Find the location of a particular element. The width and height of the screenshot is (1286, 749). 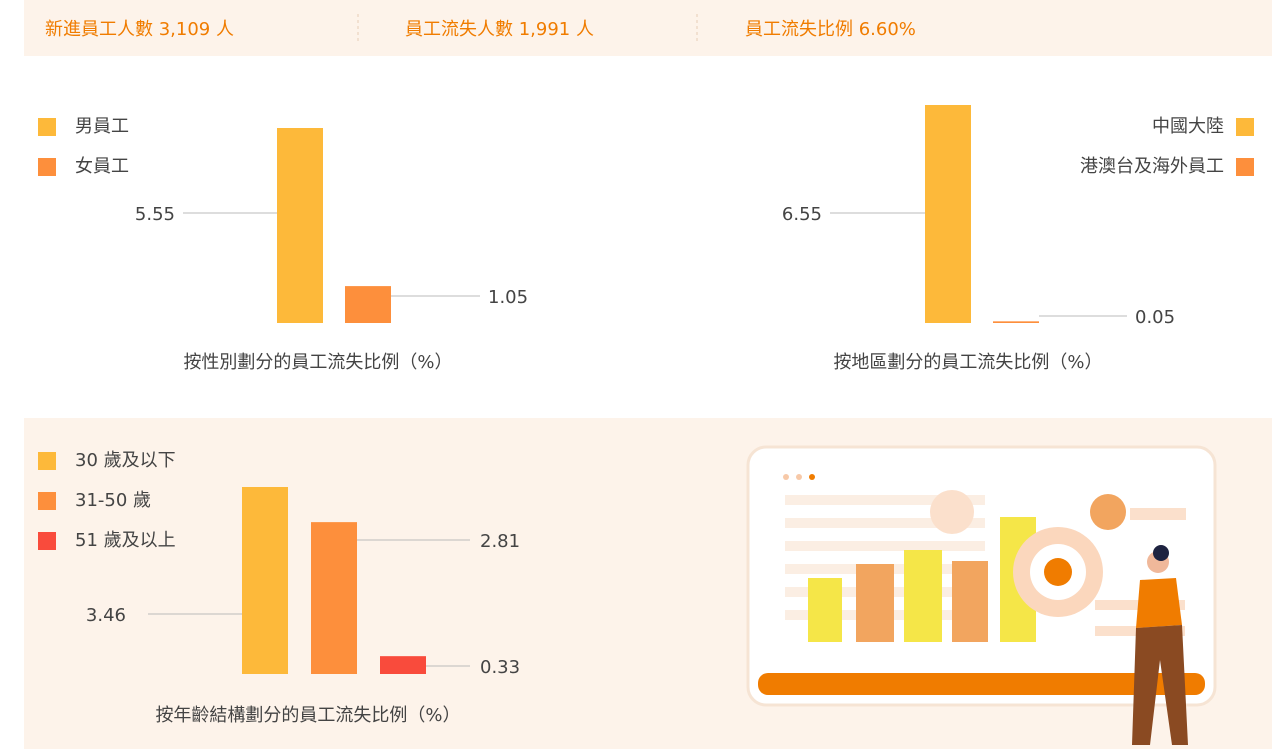

header-strip is located at coordinates (648, 28).